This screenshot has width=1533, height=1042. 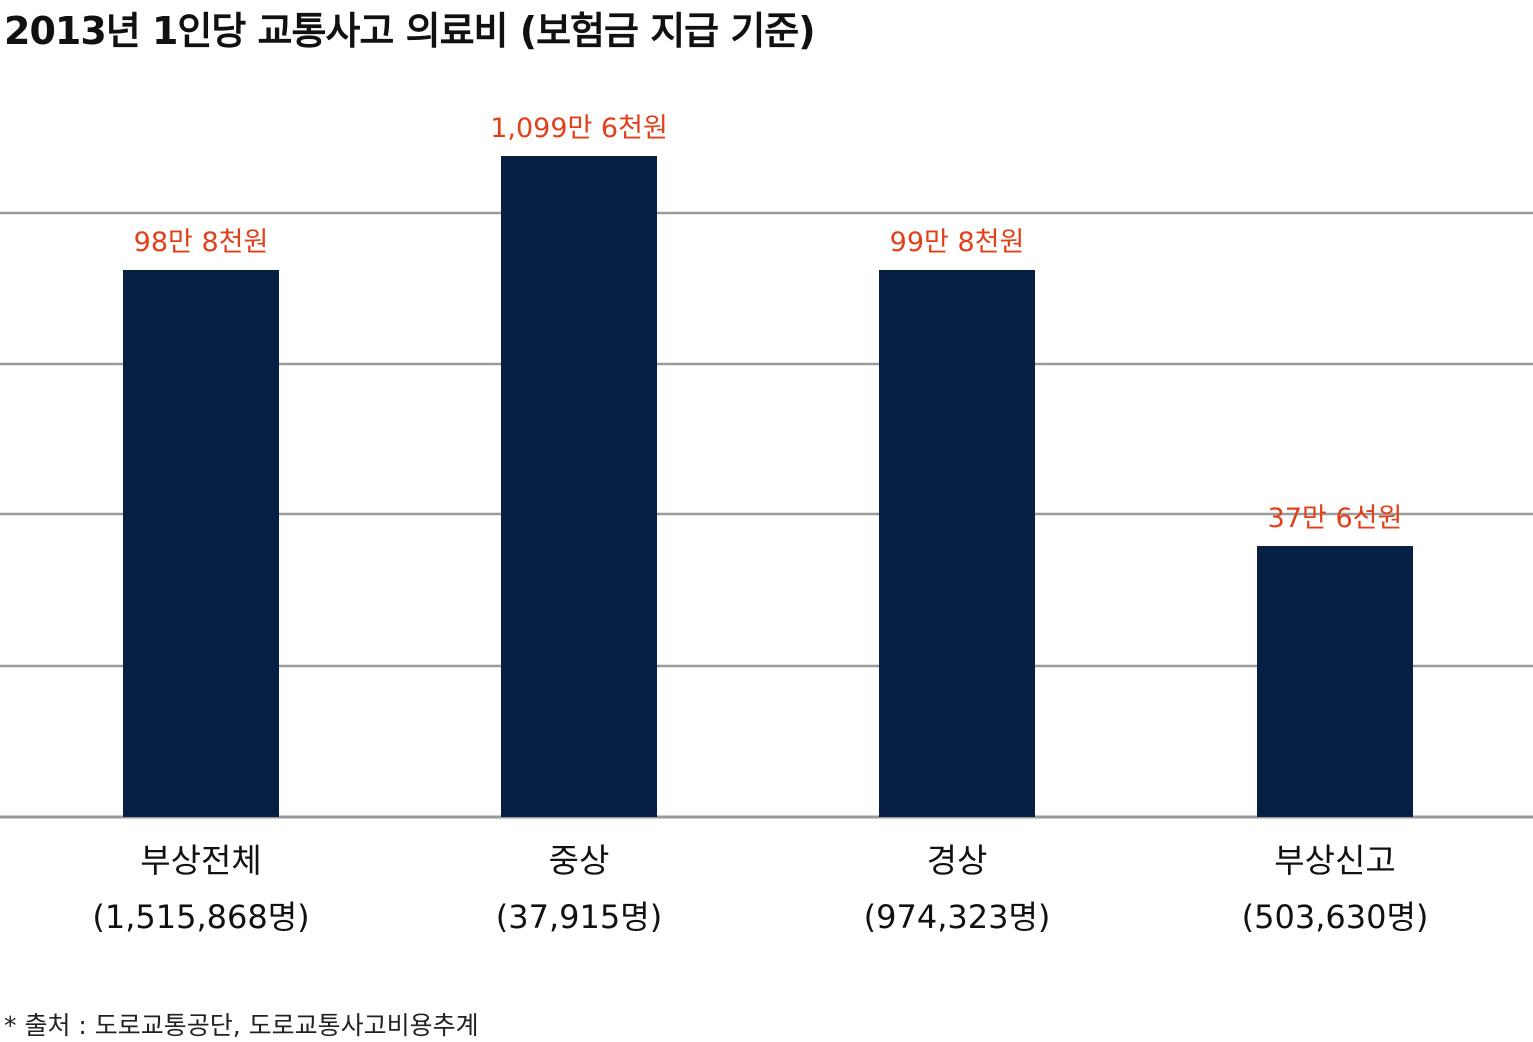 What do you see at coordinates (579, 860) in the screenshot?
I see `category-label: 중상` at bounding box center [579, 860].